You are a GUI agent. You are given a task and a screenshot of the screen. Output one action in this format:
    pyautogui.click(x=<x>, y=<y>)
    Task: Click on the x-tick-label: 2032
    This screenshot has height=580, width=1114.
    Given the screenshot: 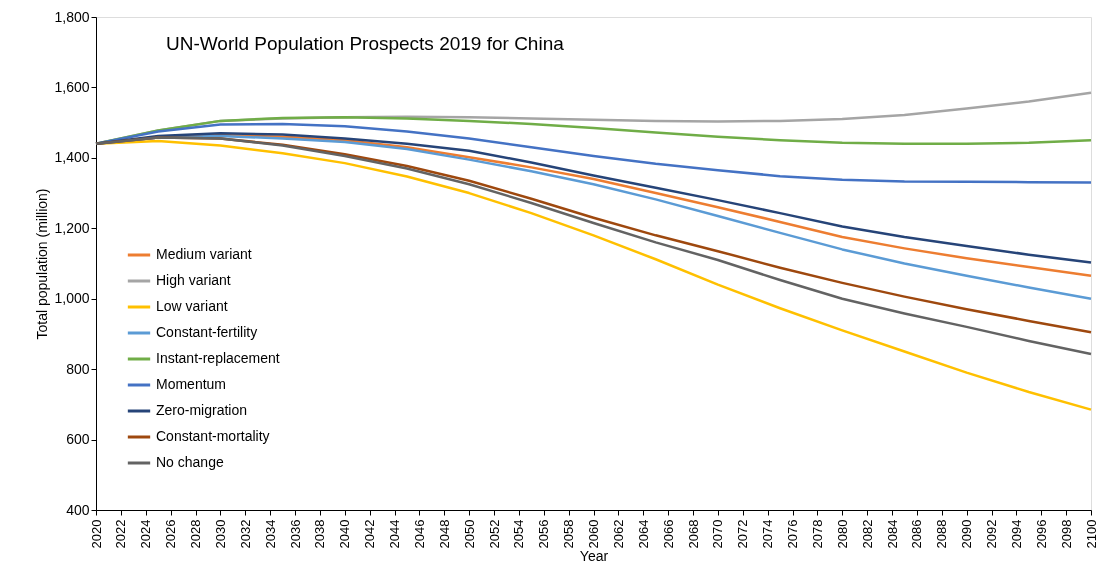 What is the action you would take?
    pyautogui.click(x=245, y=534)
    